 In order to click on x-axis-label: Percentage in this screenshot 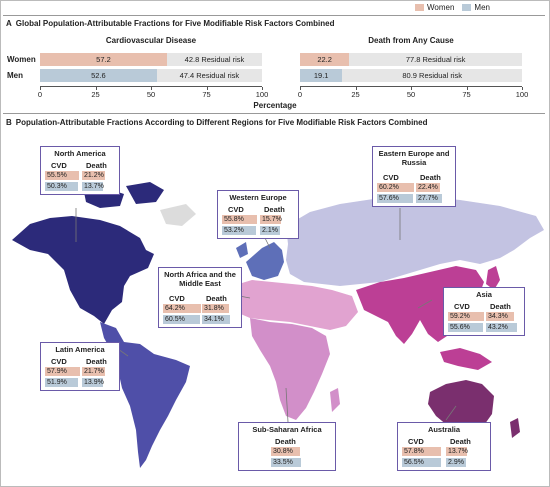, I will do `click(275, 105)`.